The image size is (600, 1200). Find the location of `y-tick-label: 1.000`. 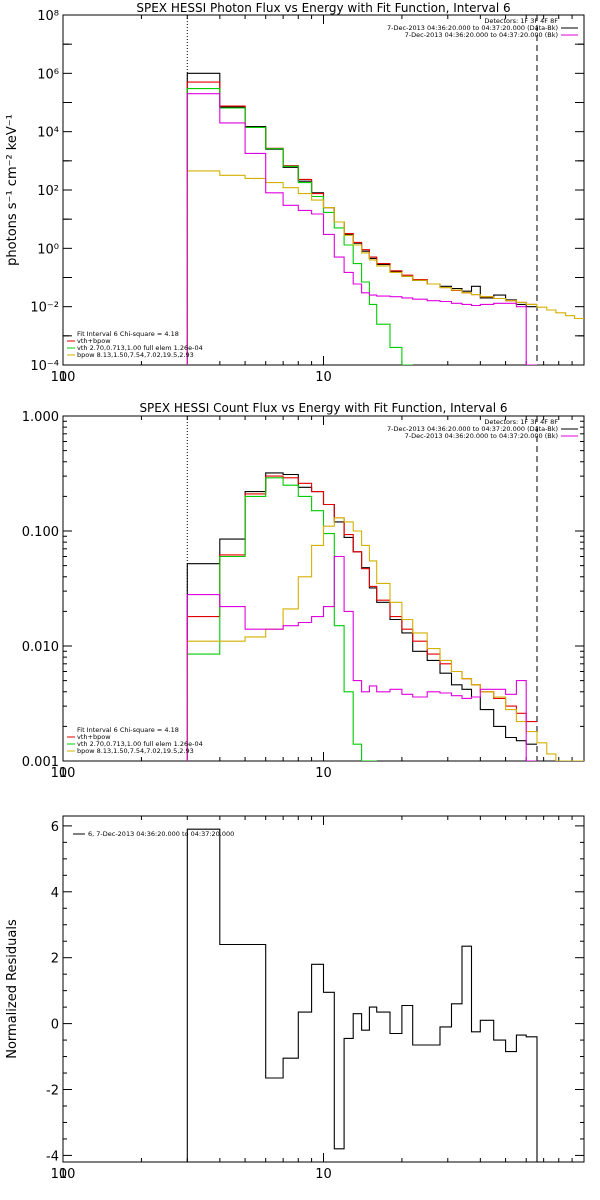

y-tick-label: 1.000 is located at coordinates (40, 417).